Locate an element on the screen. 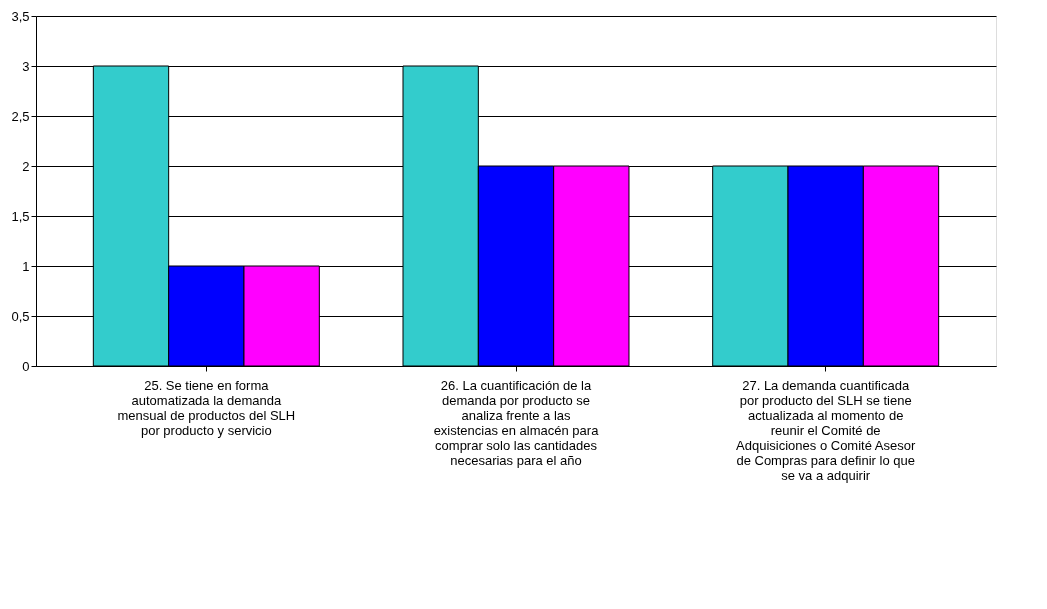 The image size is (1047, 609). y-tick-label: 2,5 is located at coordinates (20, 116).